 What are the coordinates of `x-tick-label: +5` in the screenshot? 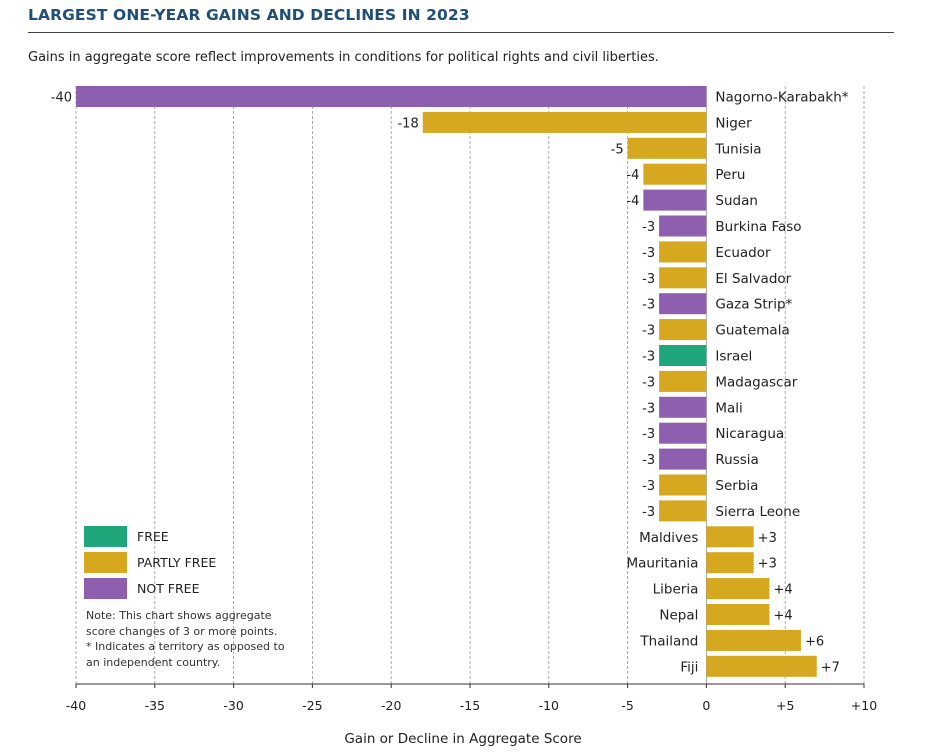 It's located at (785, 705).